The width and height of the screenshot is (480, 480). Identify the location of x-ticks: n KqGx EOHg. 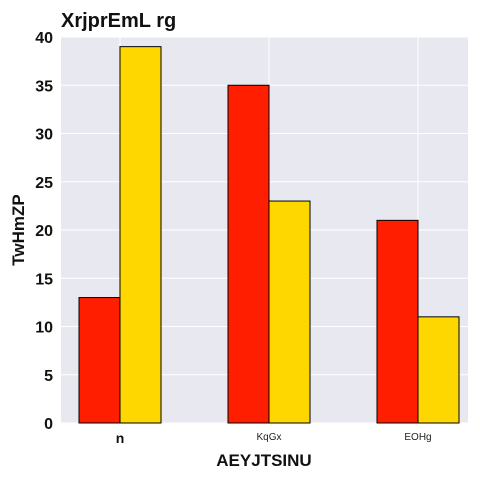
(274, 438).